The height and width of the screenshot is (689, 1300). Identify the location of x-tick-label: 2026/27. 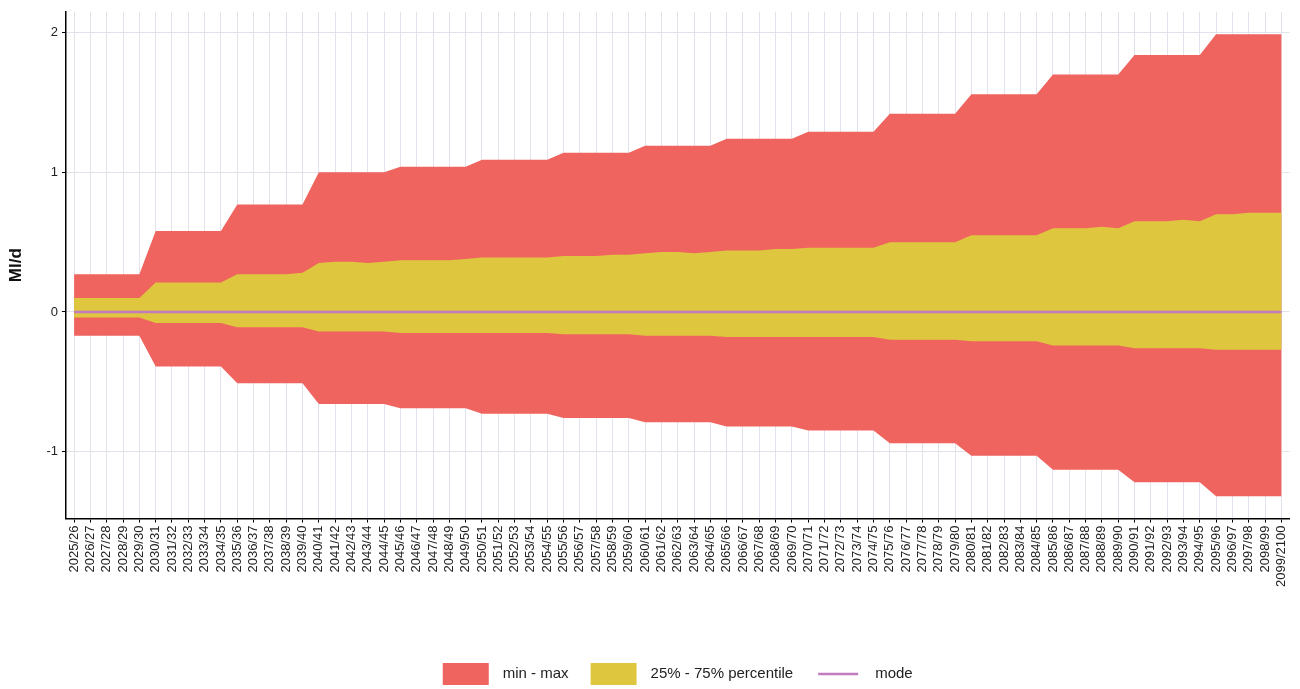
(90, 549).